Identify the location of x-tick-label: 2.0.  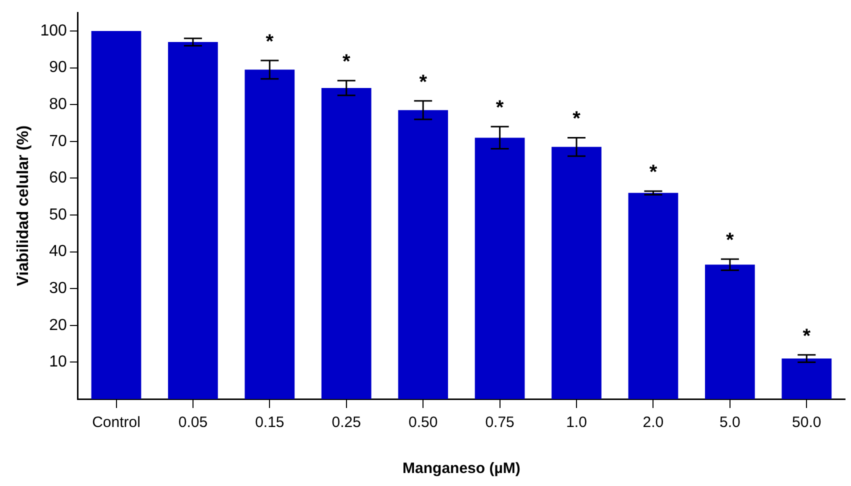
(653, 423).